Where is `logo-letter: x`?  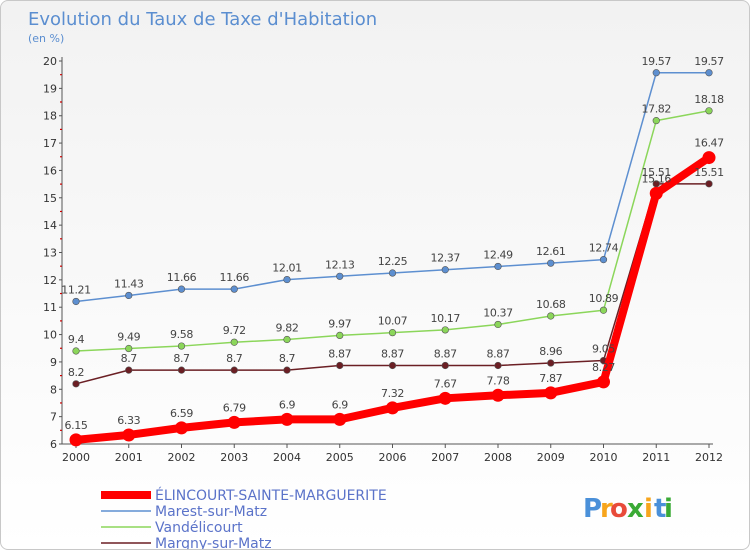
logo-letter: x is located at coordinates (635, 509).